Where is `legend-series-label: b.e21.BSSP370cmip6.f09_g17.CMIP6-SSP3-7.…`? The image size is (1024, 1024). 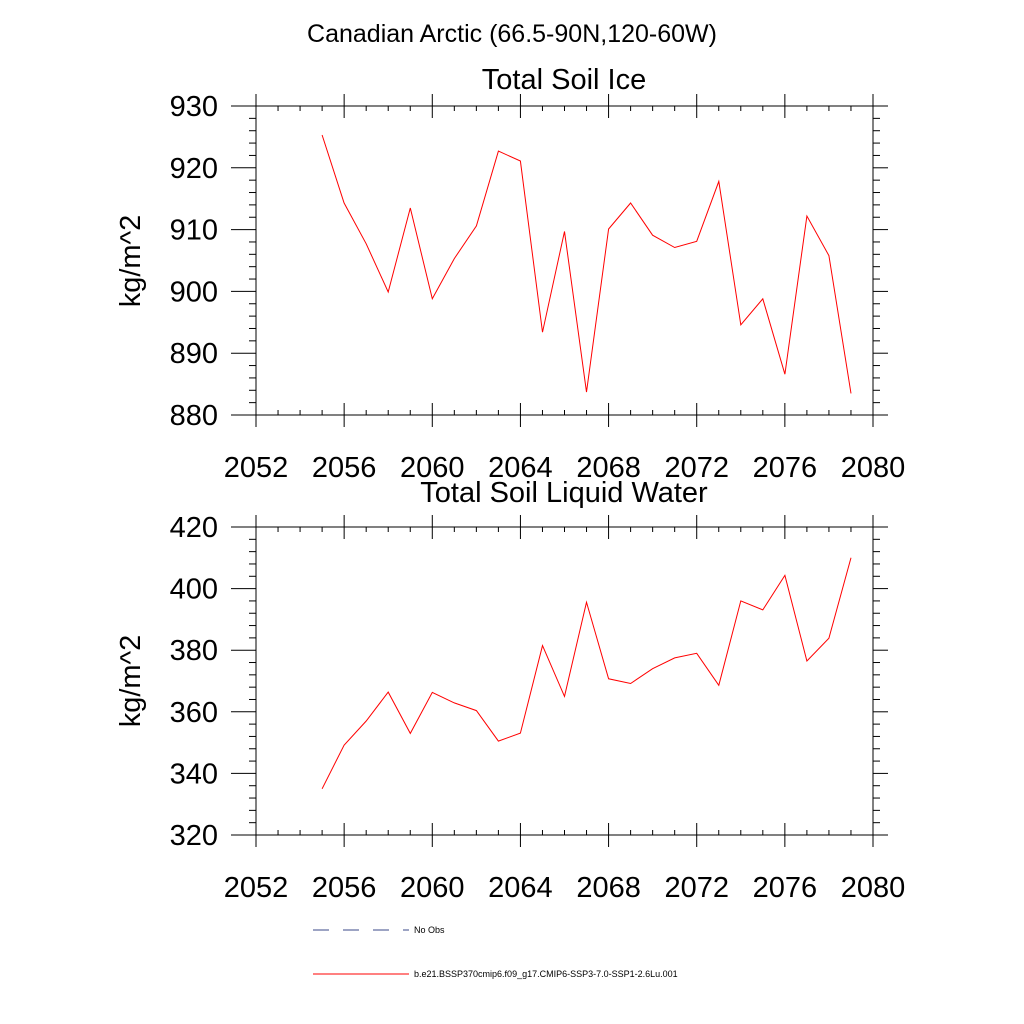
legend-series-label: b.e21.BSSP370cmip6.f09_g17.CMIP6-SSP3-7.… is located at coordinates (546, 974).